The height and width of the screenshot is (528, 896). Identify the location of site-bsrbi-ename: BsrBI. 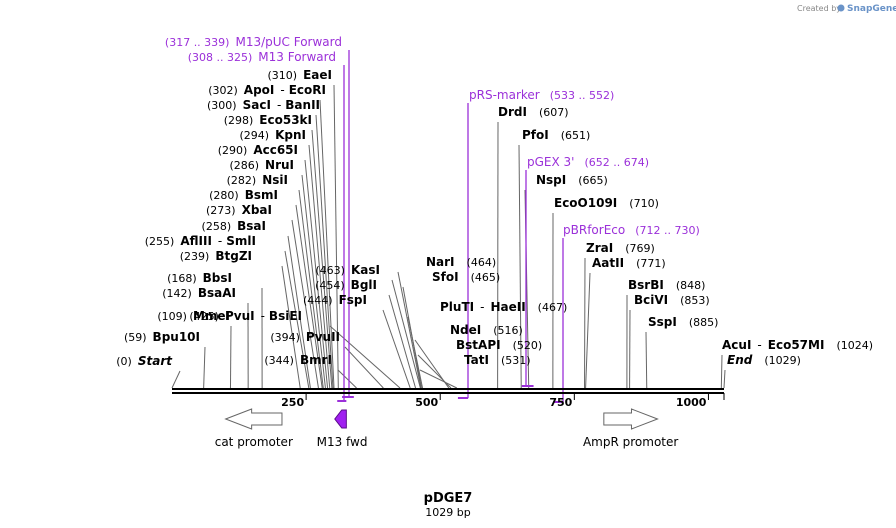
(646, 285).